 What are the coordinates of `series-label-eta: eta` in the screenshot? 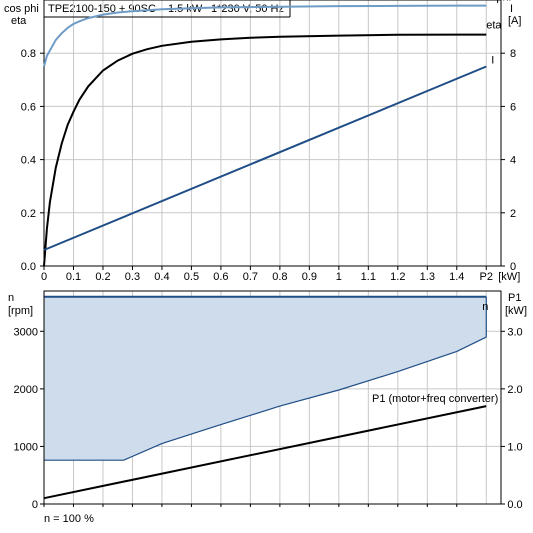 It's located at (494, 26).